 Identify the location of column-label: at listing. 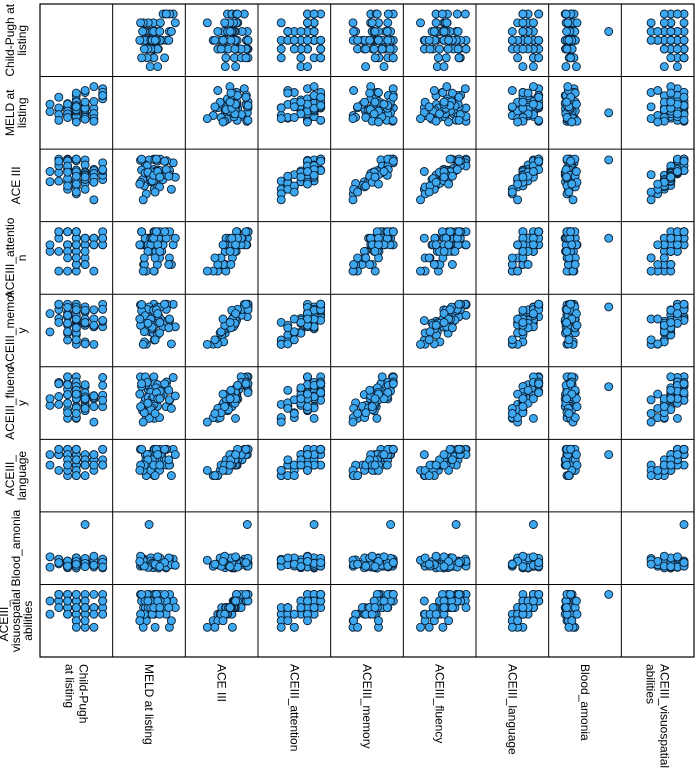
(69, 686).